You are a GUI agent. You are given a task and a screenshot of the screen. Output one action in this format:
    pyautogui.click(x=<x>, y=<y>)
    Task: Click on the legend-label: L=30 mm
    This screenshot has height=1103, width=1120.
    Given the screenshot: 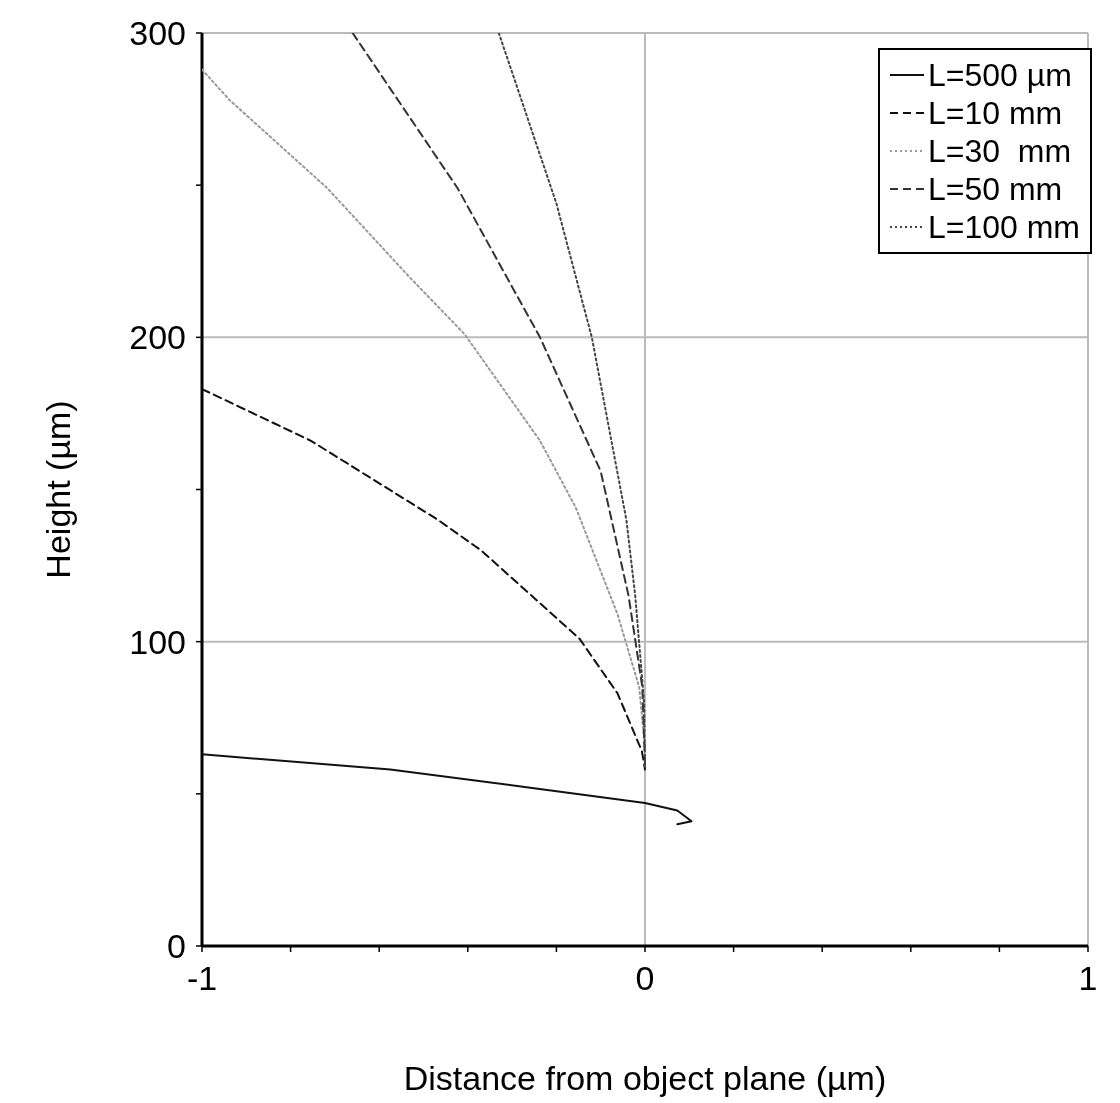 What is the action you would take?
    pyautogui.click(x=999, y=151)
    